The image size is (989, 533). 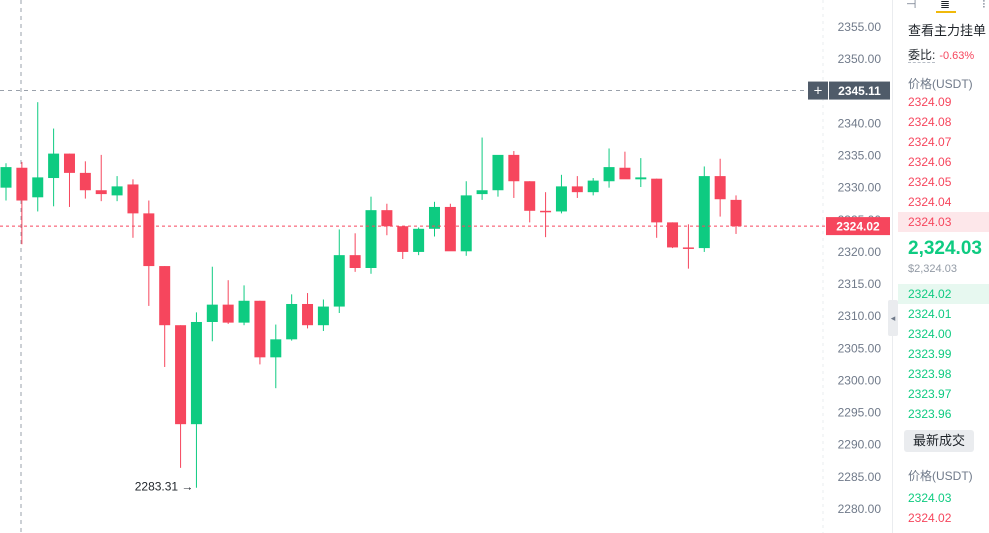 What do you see at coordinates (930, 354) in the screenshot?
I see `bid-row: 2323.99` at bounding box center [930, 354].